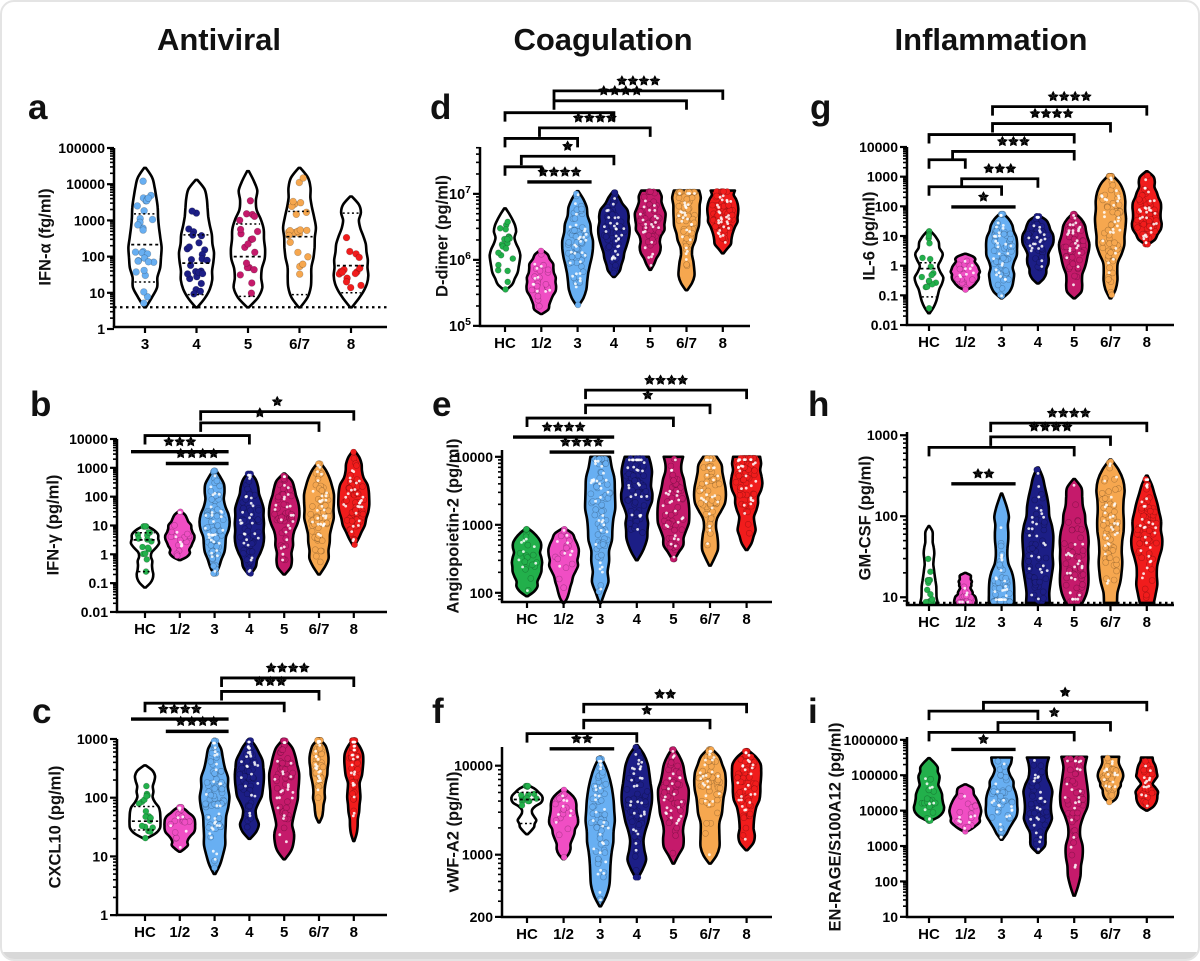 The height and width of the screenshot is (961, 1200). Describe the element at coordinates (1020, 529) in the screenshot. I see `panel-h-axes: 1000 100 10 HC 1/2 3 4 5 6/7 8` at that location.